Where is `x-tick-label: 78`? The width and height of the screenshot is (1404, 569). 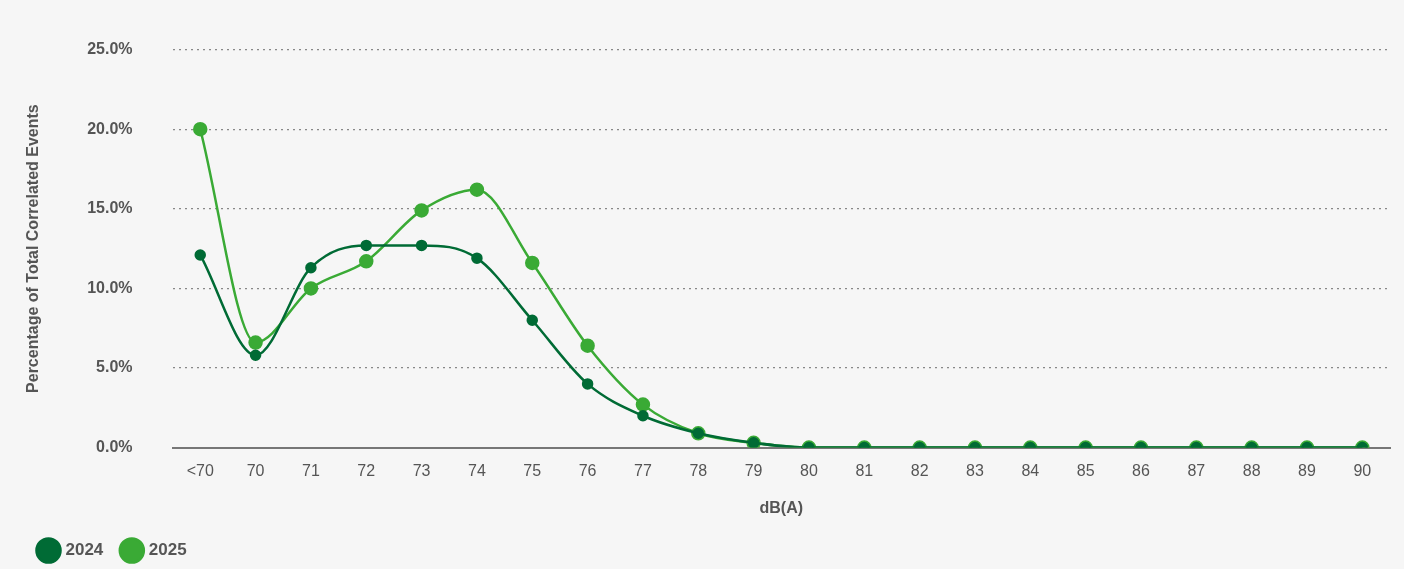
x-tick-label: 78 is located at coordinates (698, 470).